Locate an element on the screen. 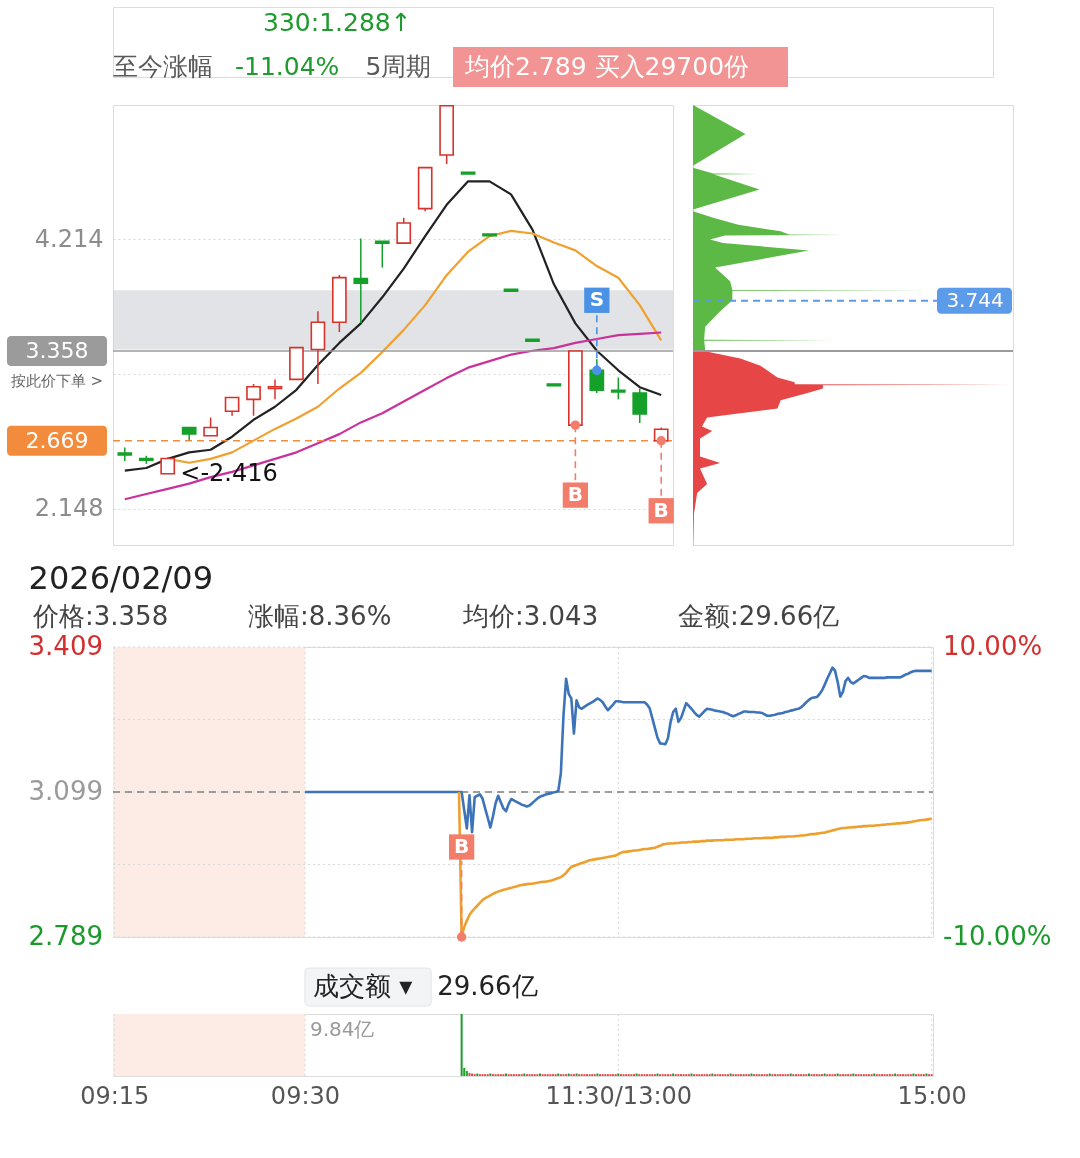 This screenshot has height=1158, width=1080. text: 价格:3.358 is located at coordinates (100, 616).